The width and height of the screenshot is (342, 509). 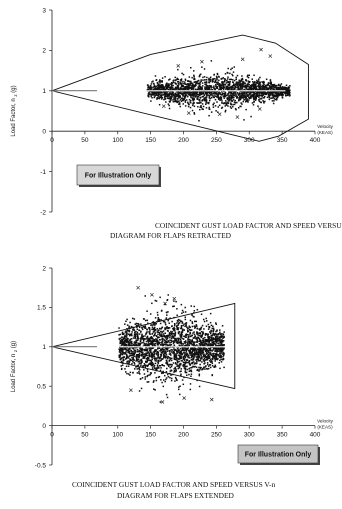 I want to click on y-tick-label: 0, so click(x=44, y=132).